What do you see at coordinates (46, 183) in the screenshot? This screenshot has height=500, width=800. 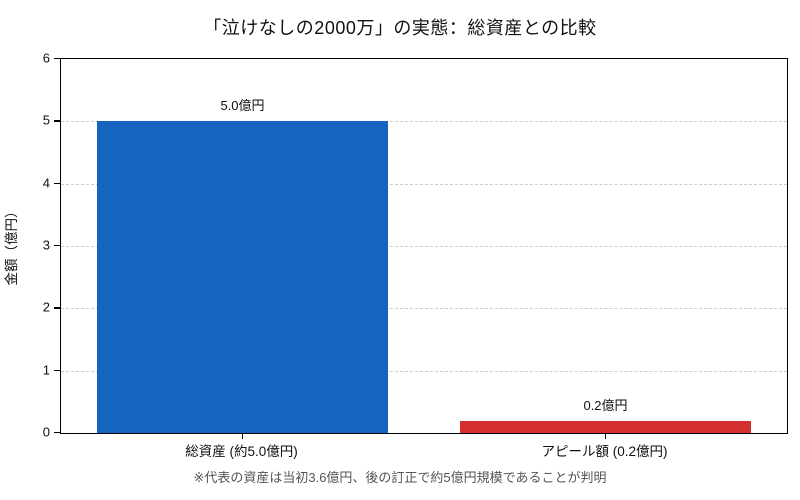 I see `y-tick-label: 4` at bounding box center [46, 183].